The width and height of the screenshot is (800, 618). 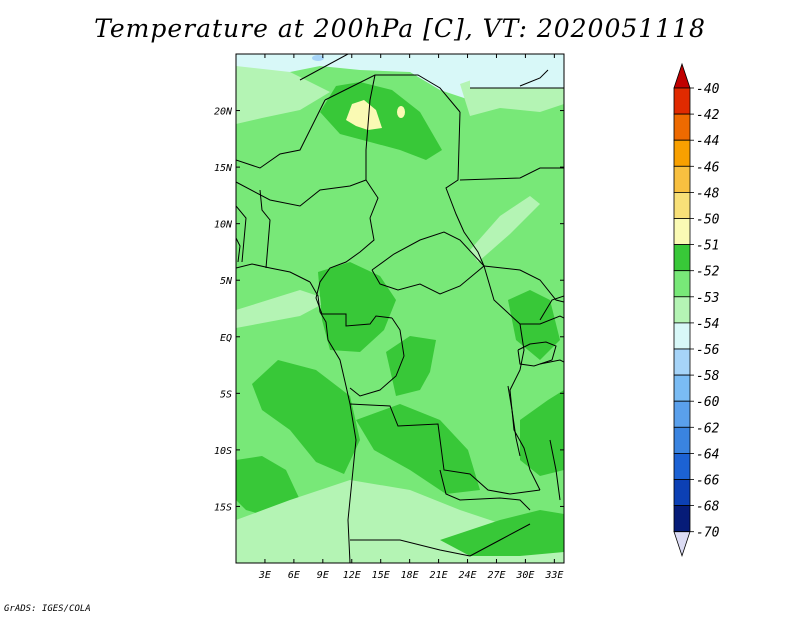 I want to click on colorbar-label: -66, so click(x=708, y=481).